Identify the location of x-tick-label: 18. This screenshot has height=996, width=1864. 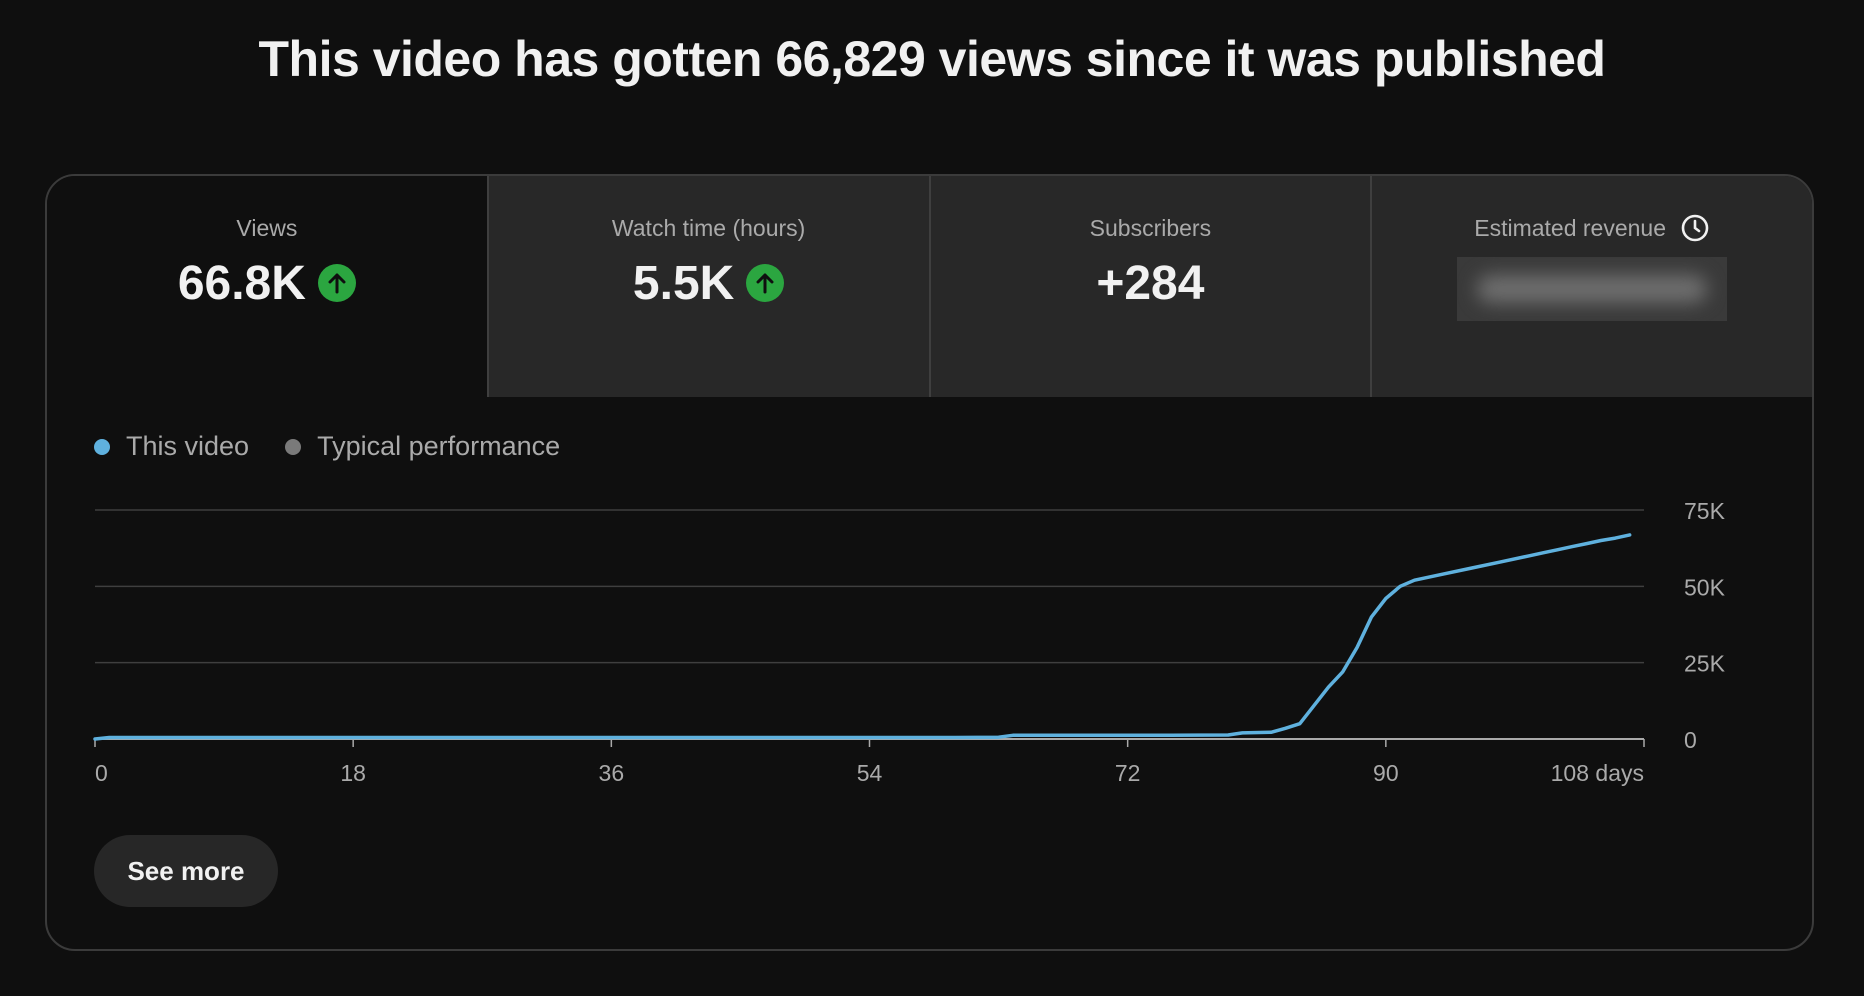
(353, 773).